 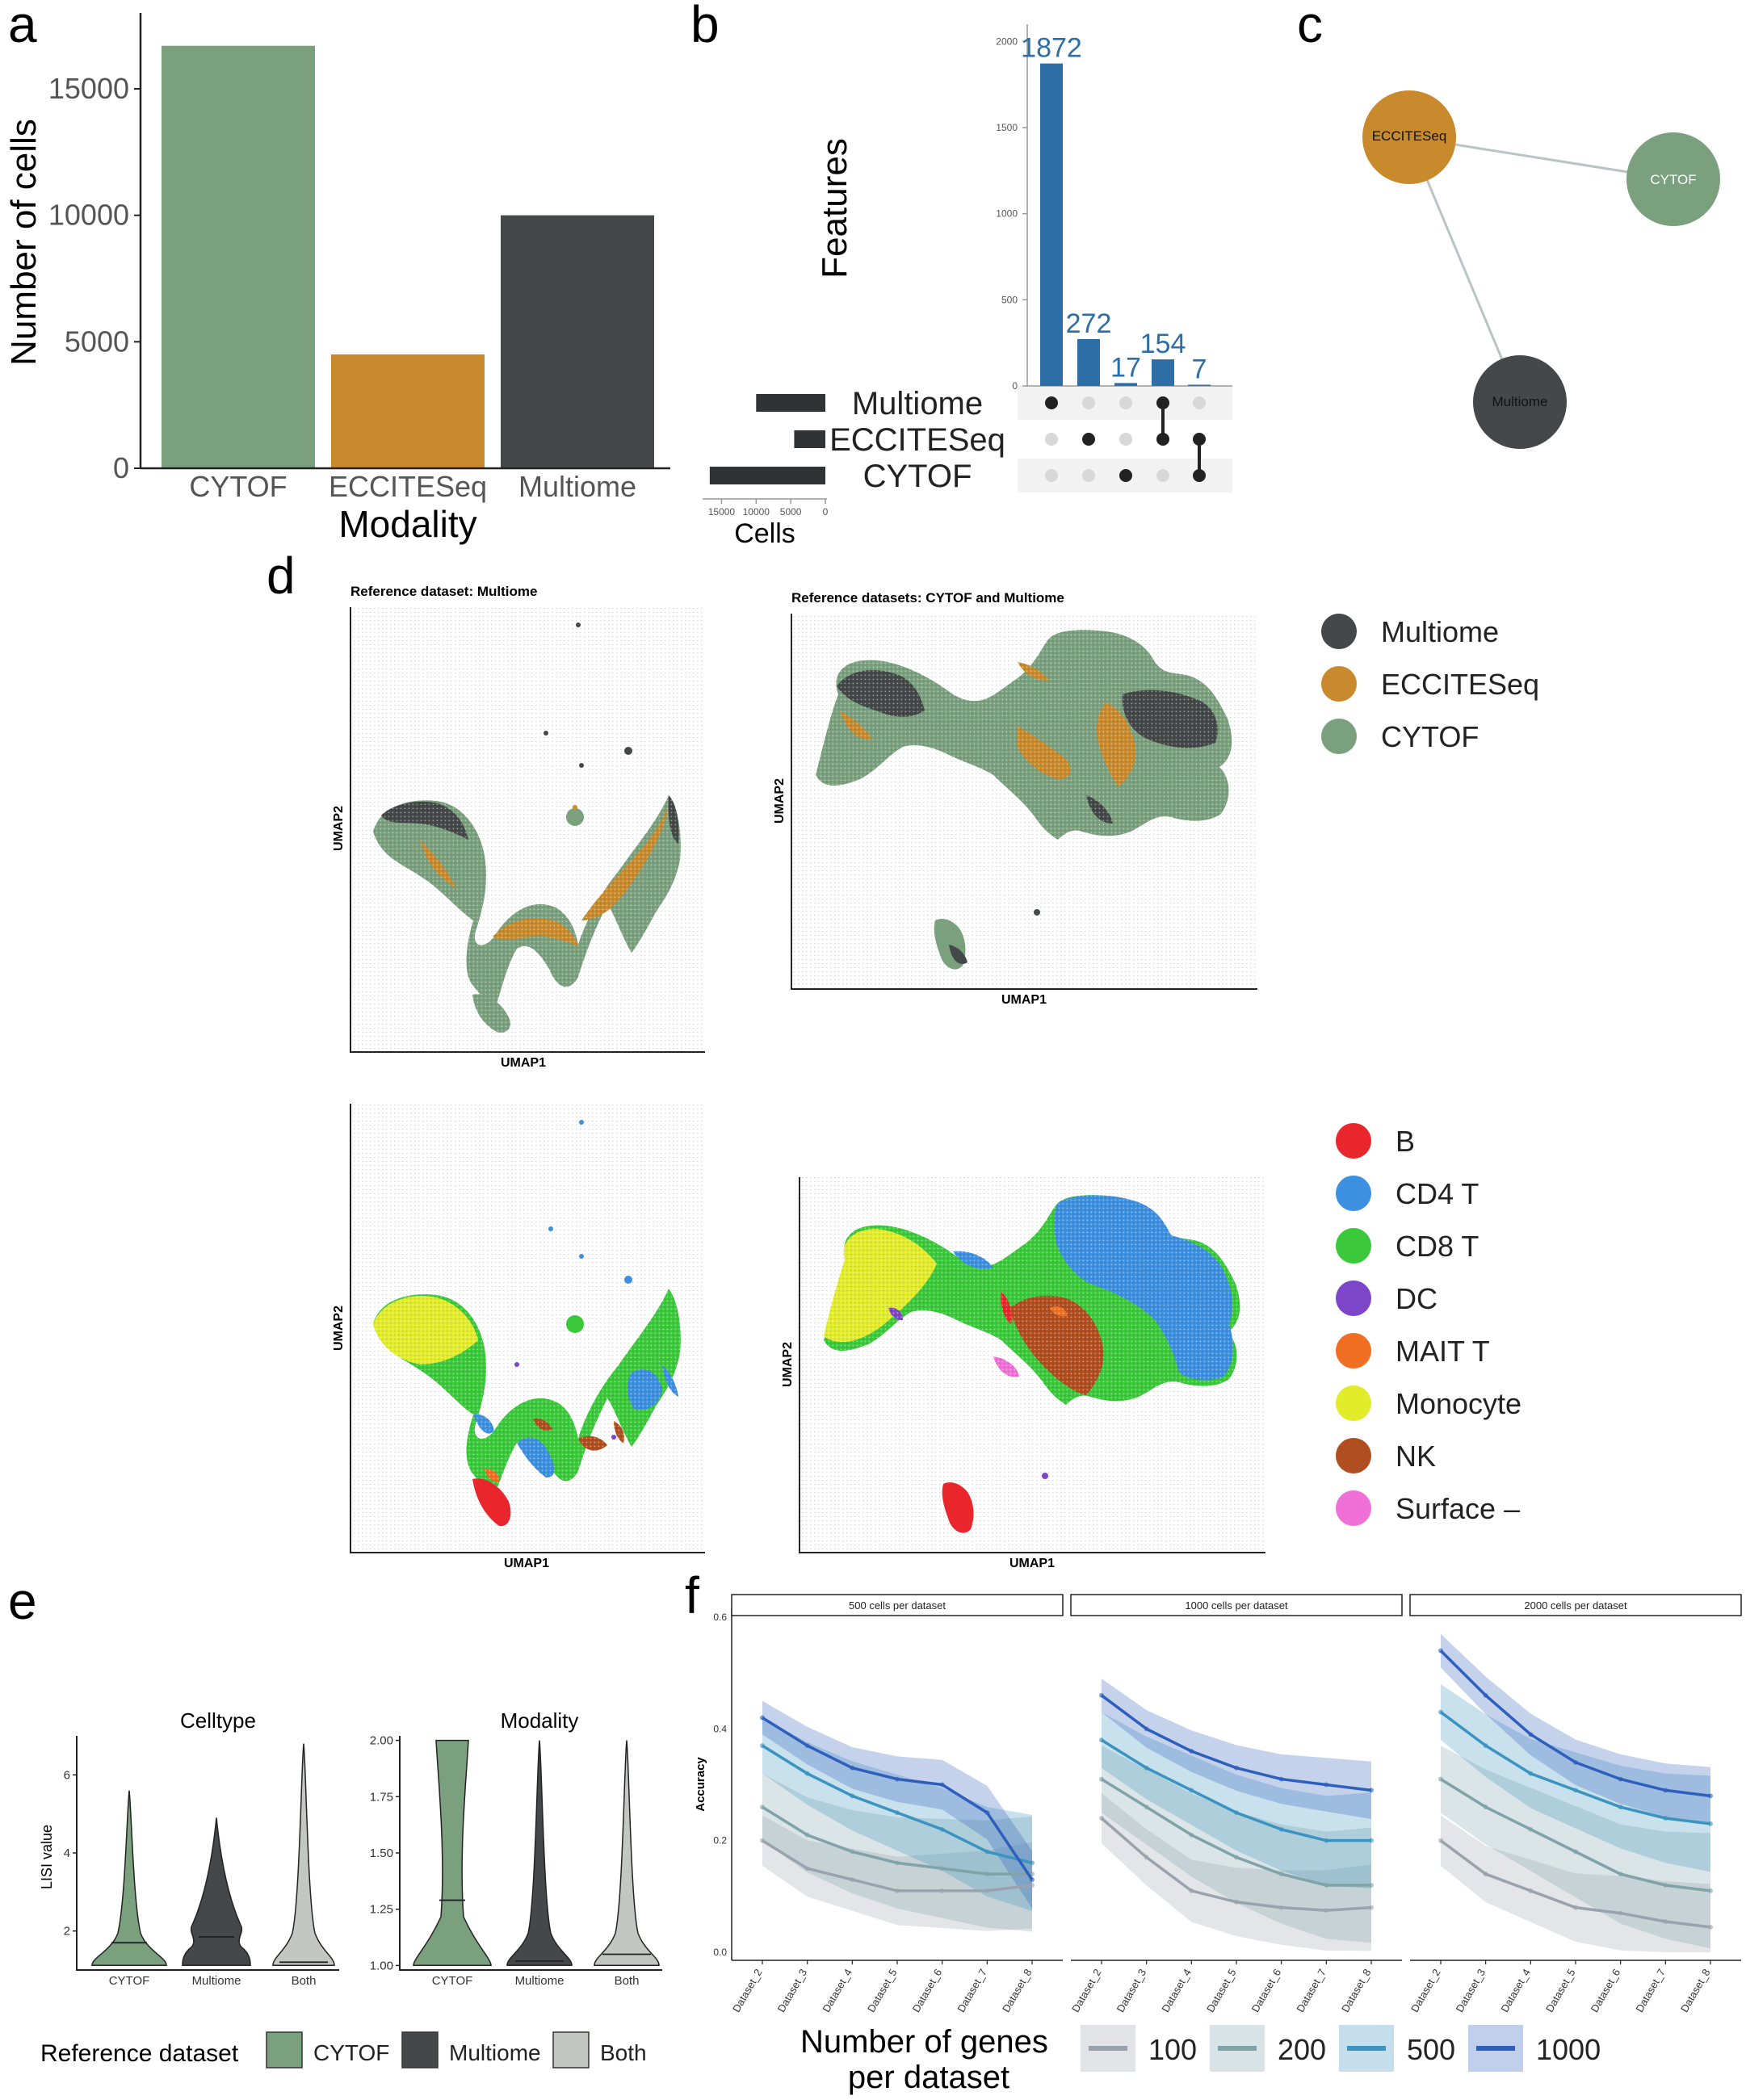 I want to click on umap1-label-3: UMAP1, so click(x=526, y=1563).